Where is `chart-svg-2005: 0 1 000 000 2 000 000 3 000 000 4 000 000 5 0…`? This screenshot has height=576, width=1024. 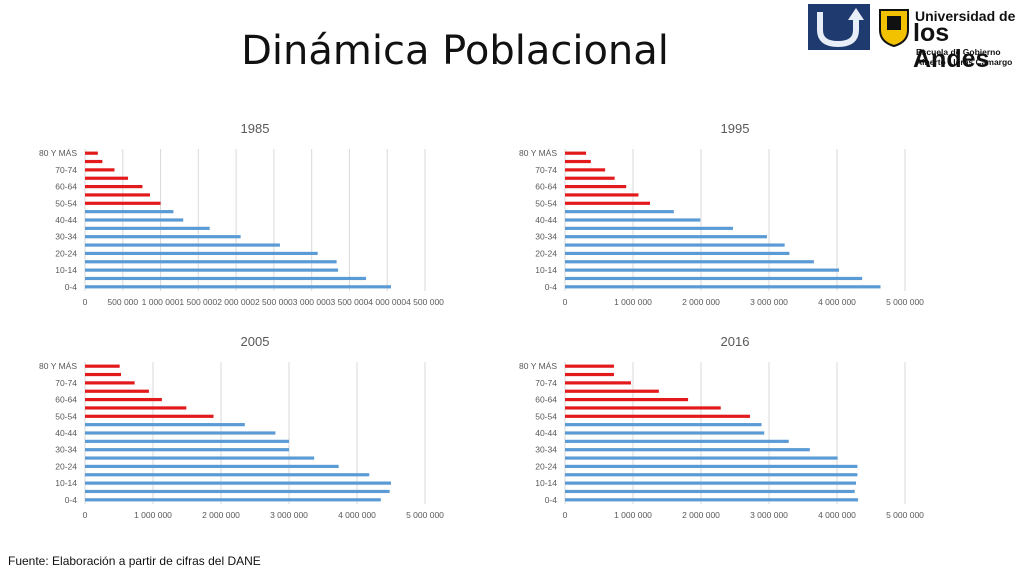
chart-svg-2005: 0 1 000 000 2 000 000 3 000 000 4 000 000 5 0… is located at coordinates (241, 440).